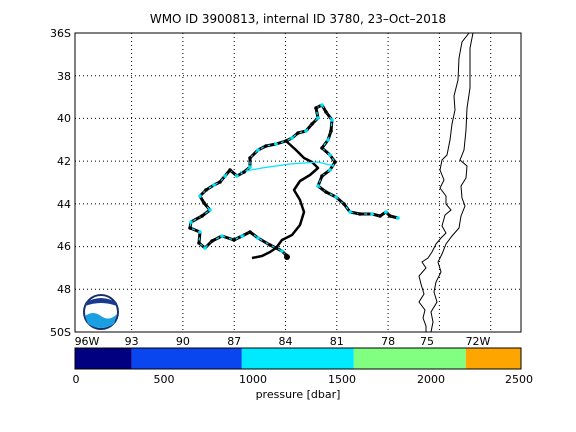 The image size is (576, 432). I want to click on trajectory-branch, so click(285, 200).